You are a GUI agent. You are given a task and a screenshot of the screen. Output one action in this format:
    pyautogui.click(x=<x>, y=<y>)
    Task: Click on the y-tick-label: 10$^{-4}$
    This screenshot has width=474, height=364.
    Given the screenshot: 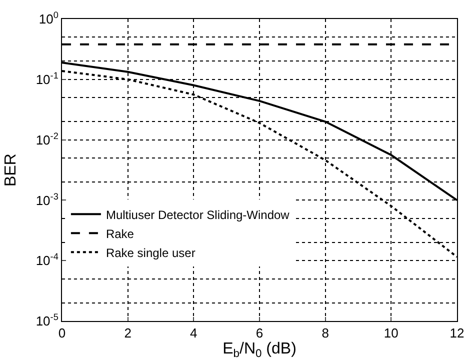 What is the action you would take?
    pyautogui.click(x=47, y=260)
    